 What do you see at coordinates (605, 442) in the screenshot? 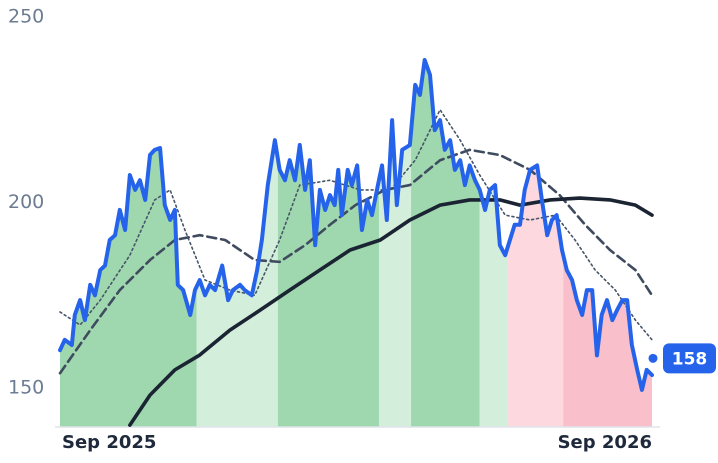
I see `x-tick-label: Sep 2026` at bounding box center [605, 442].